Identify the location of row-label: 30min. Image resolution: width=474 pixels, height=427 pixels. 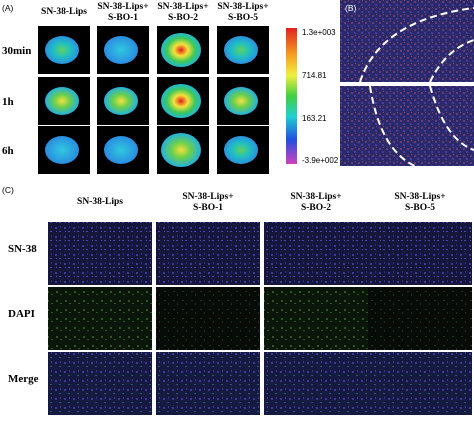
(16, 51).